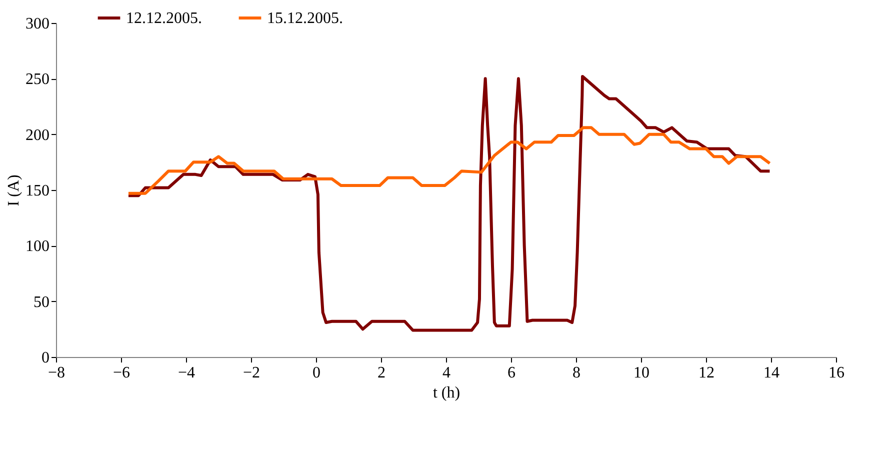  What do you see at coordinates (836, 373) in the screenshot?
I see `x-tick-label: 16` at bounding box center [836, 373].